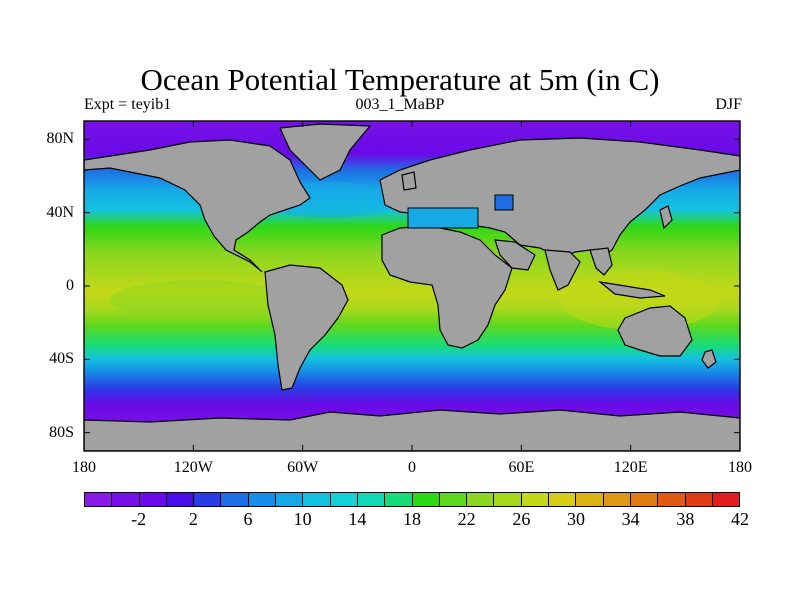 This screenshot has height=600, width=800. What do you see at coordinates (601, 261) in the screenshot?
I see `land-southeast-asia` at bounding box center [601, 261].